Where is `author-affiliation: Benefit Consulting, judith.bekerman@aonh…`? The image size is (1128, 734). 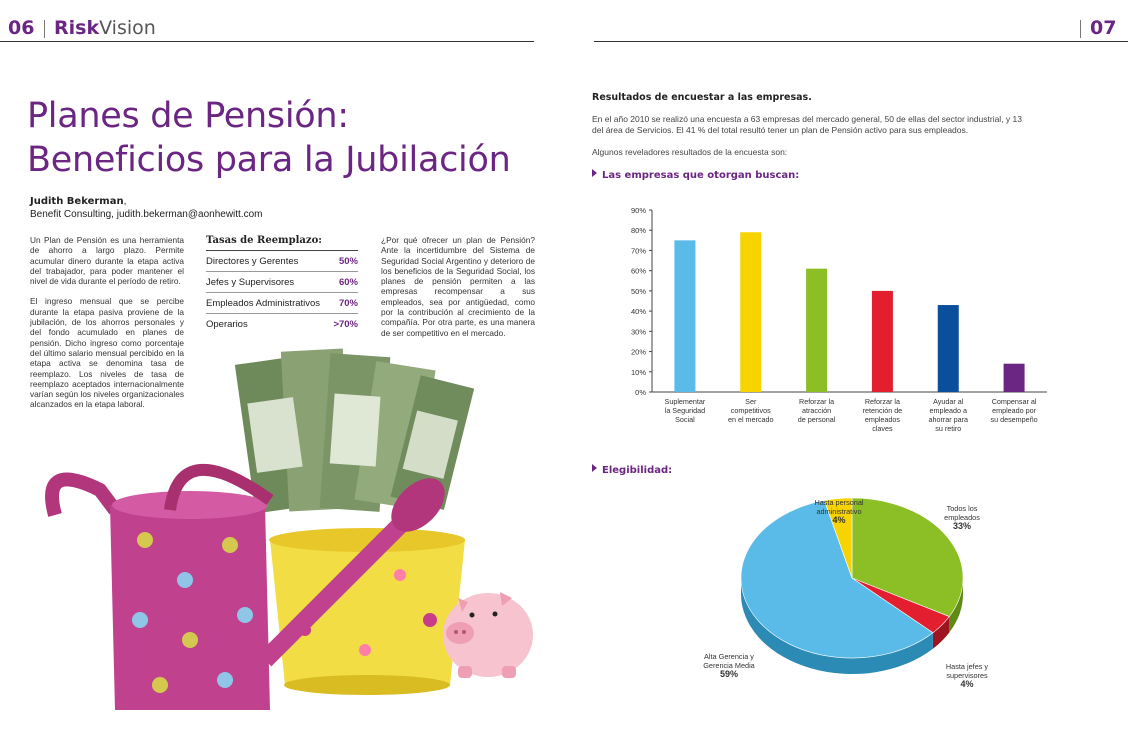 author-affiliation: Benefit Consulting, judith.bekerman@aonh… is located at coordinates (146, 214).